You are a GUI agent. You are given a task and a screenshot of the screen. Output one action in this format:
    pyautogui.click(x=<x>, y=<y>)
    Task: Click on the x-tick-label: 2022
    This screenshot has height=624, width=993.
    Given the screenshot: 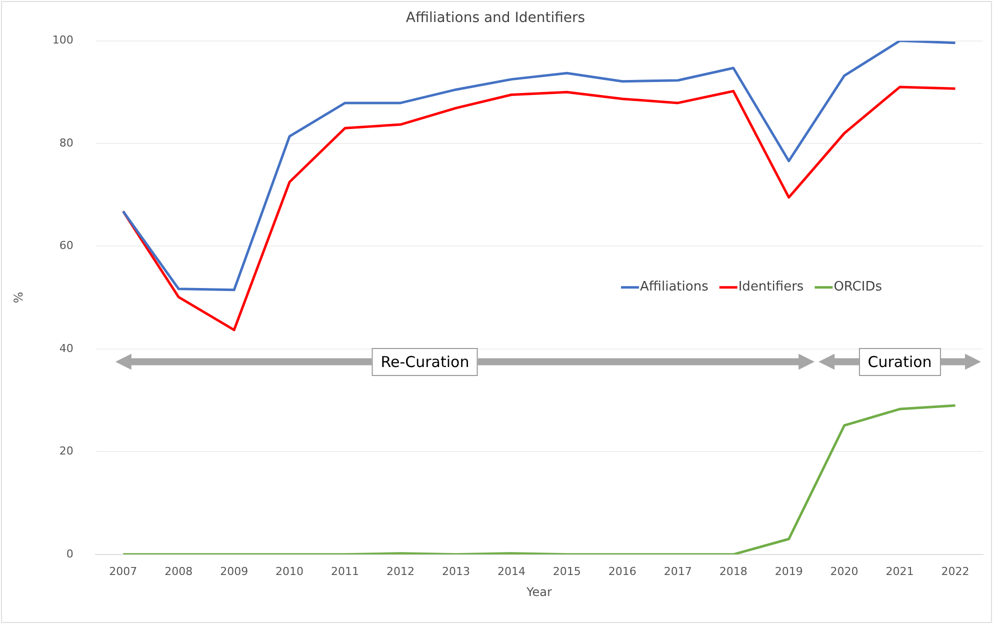 What is the action you would take?
    pyautogui.click(x=955, y=571)
    